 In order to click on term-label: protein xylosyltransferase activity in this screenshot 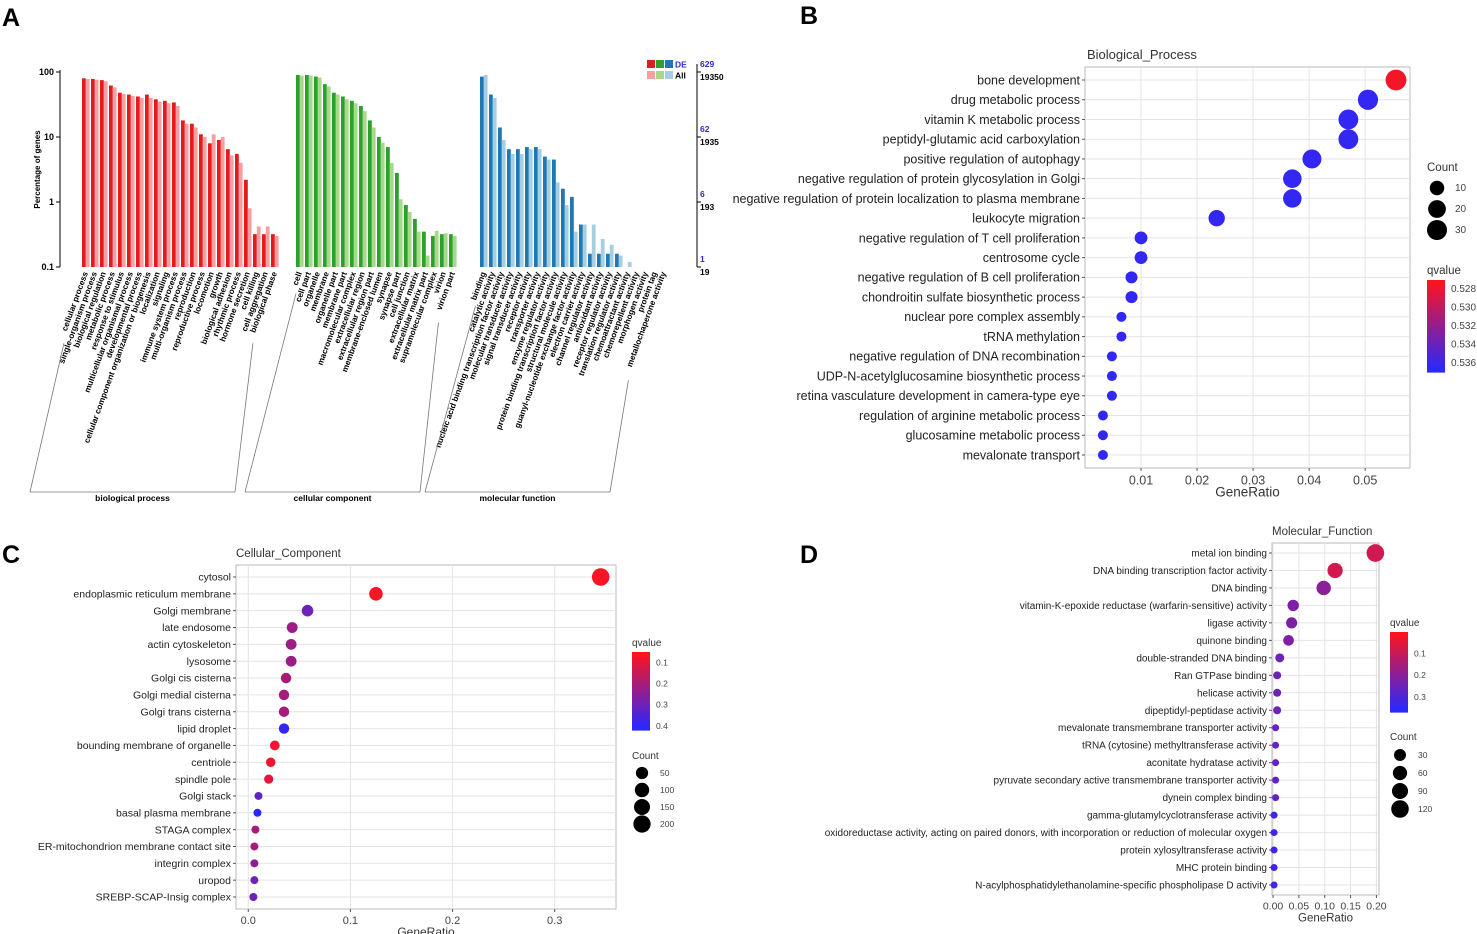, I will do `click(1193, 851)`.